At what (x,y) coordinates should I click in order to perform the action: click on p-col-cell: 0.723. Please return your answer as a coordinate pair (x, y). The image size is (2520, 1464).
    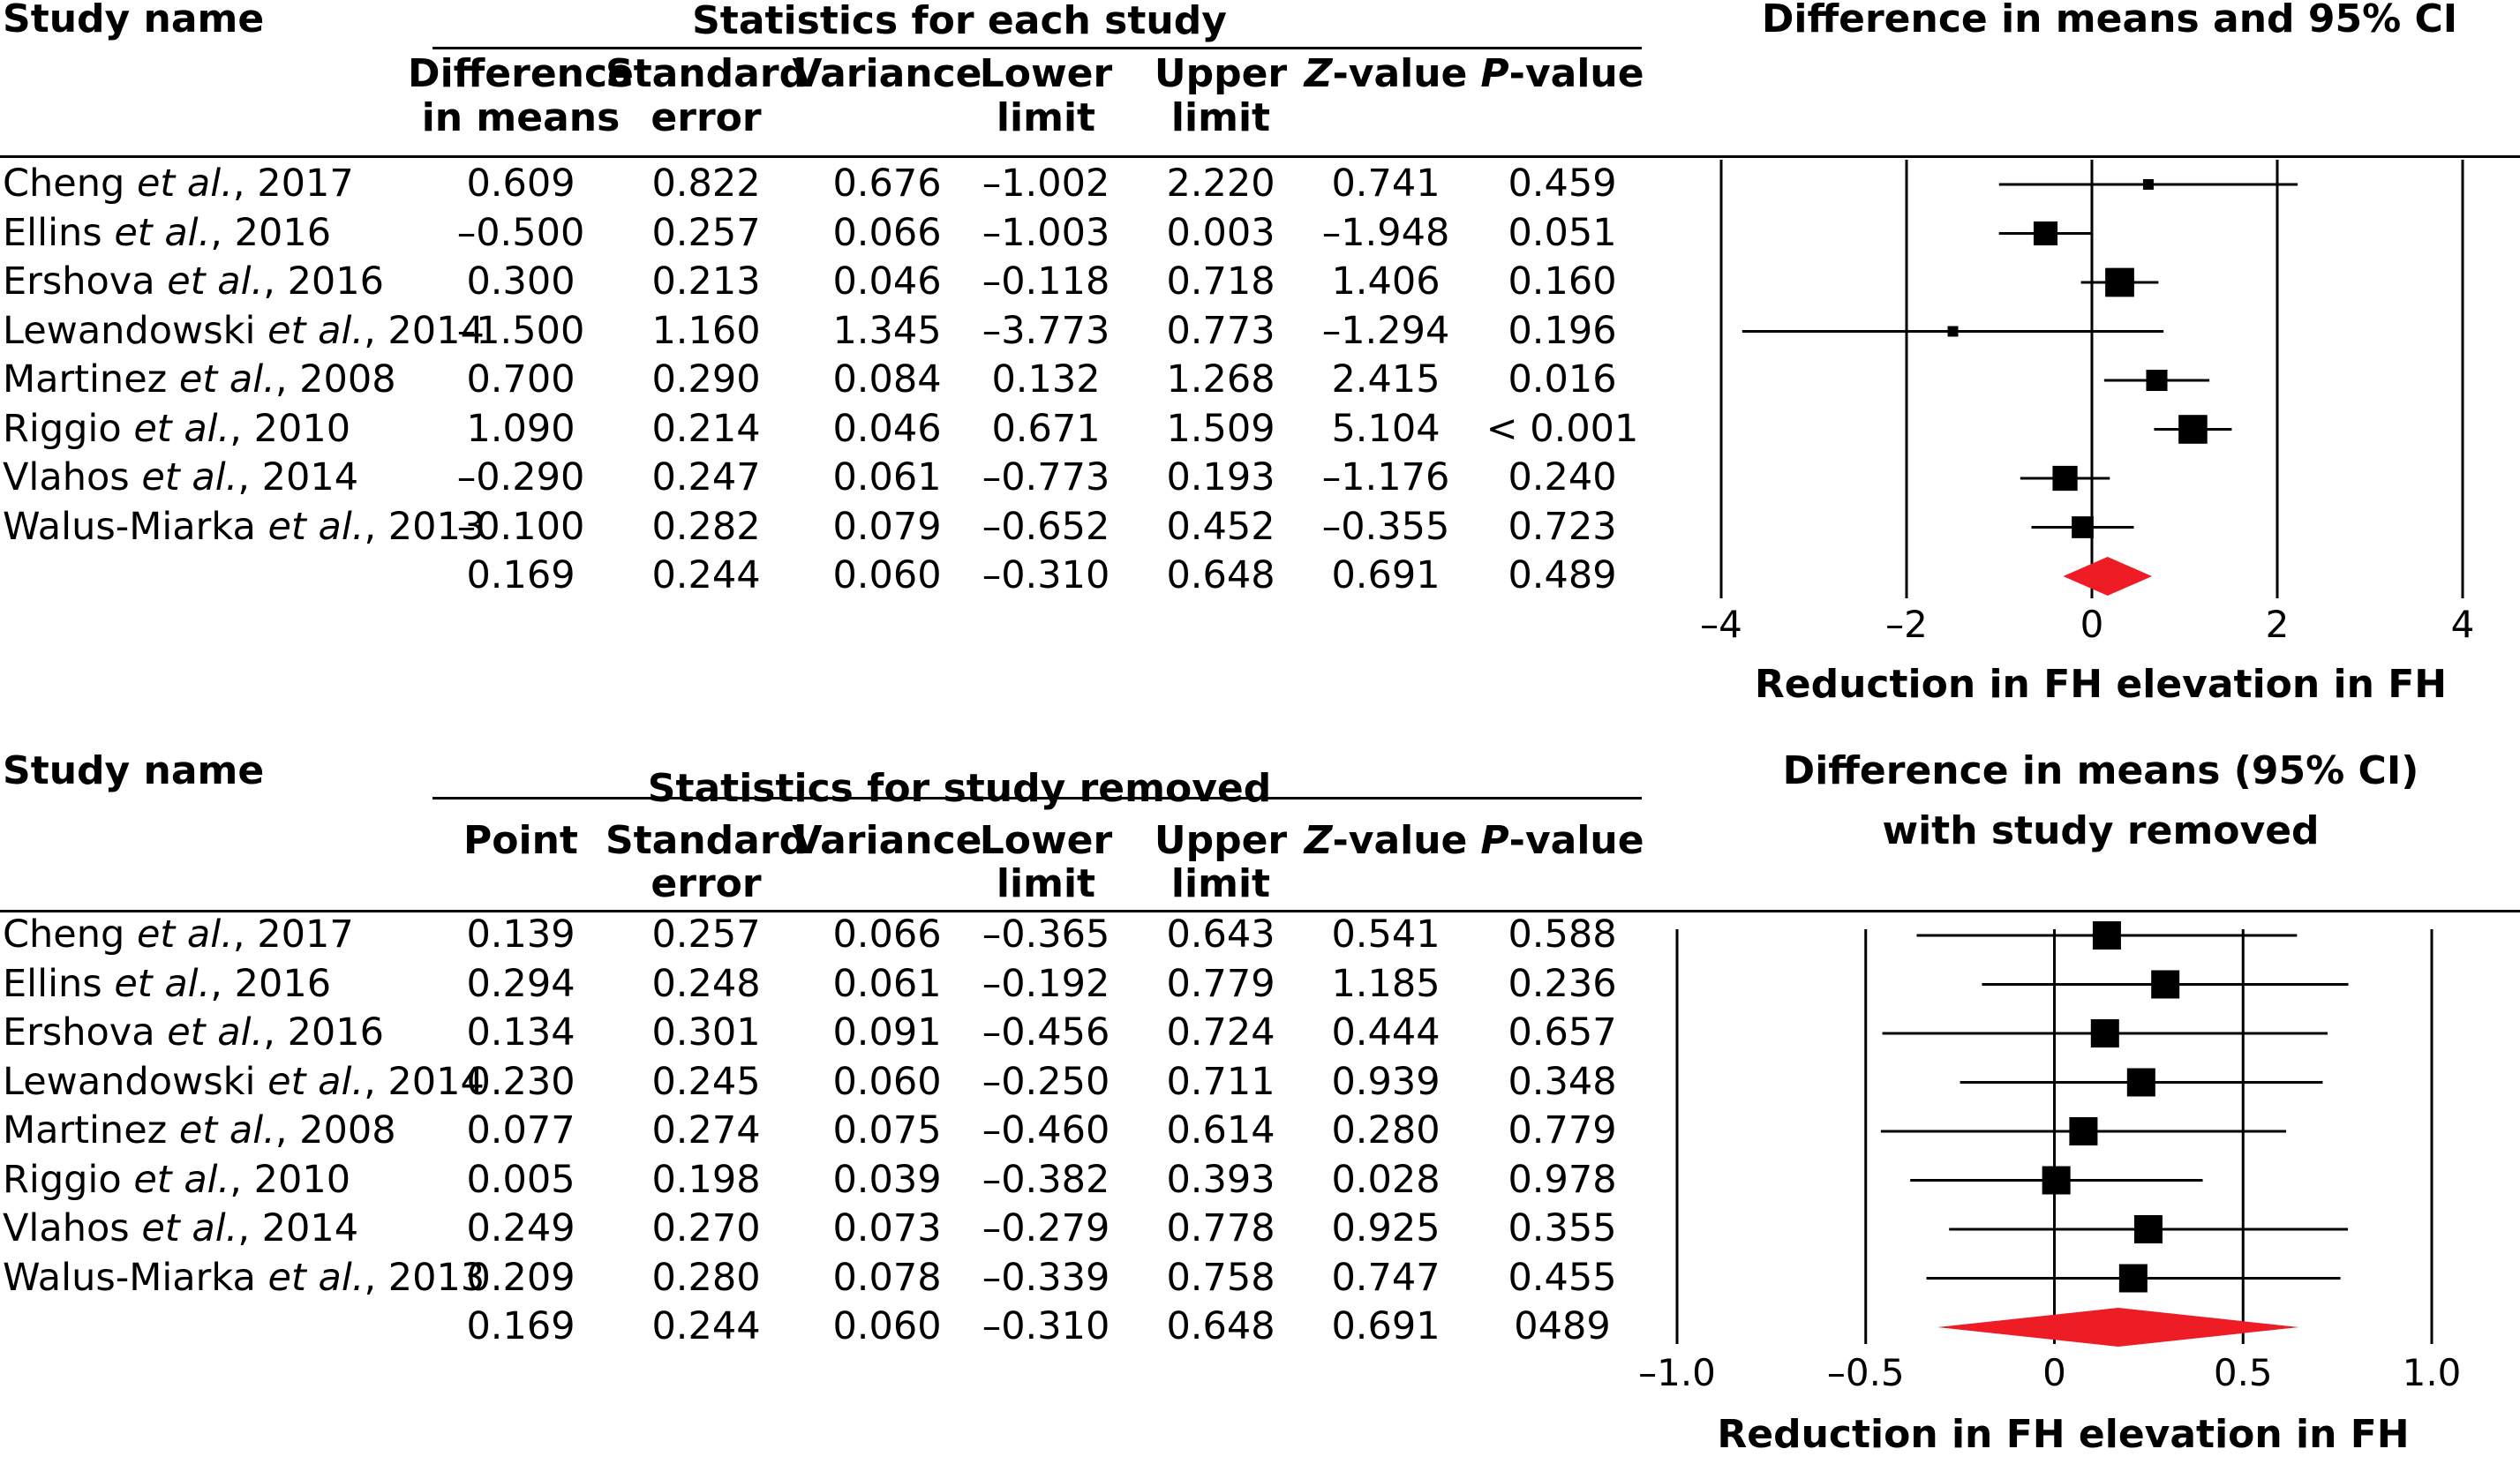
    Looking at the image, I should click on (1562, 526).